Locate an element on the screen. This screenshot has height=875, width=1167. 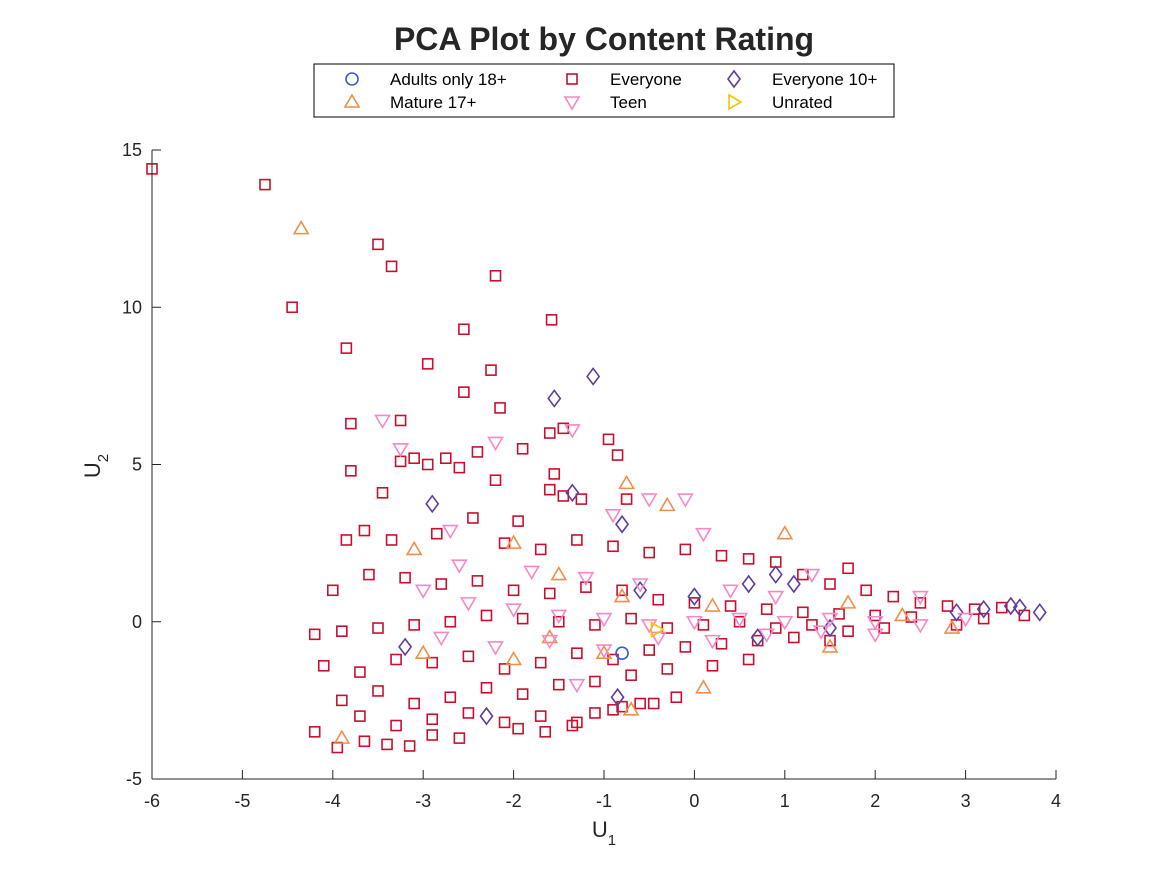
legend-marker-unrated is located at coordinates (735, 102).